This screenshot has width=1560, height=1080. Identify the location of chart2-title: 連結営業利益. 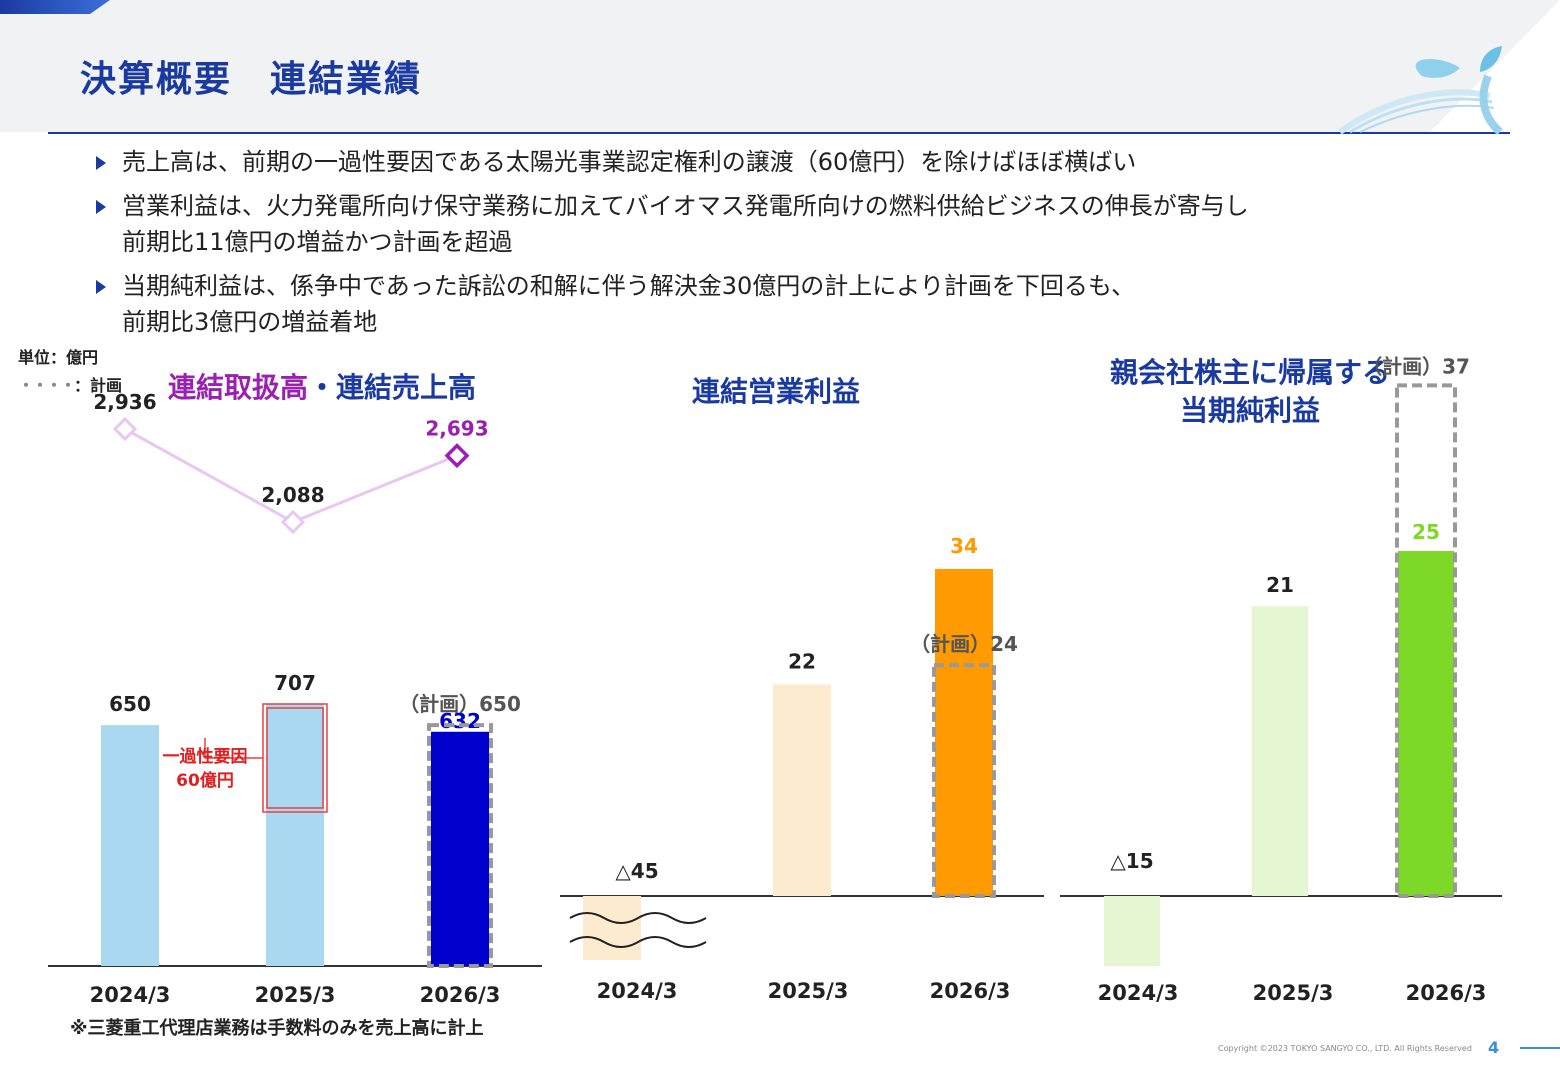
(776, 391).